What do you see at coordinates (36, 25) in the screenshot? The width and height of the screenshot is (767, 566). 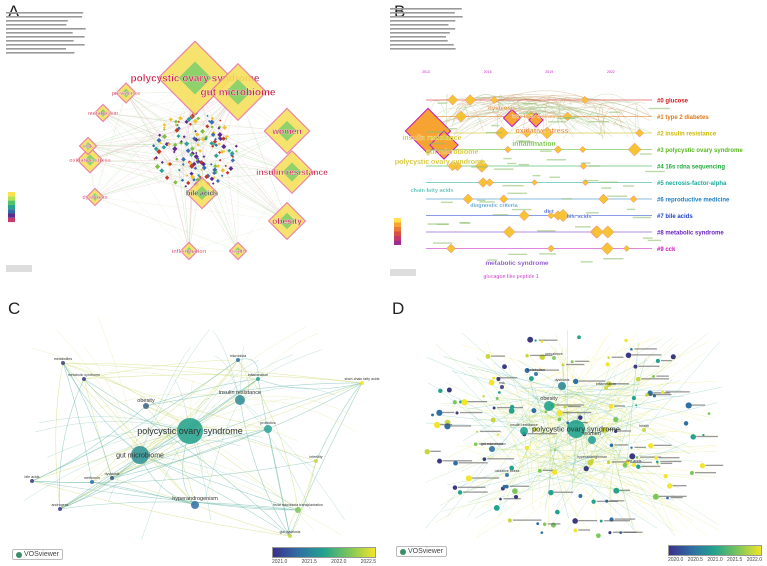 I see `meta-line` at bounding box center [36, 25].